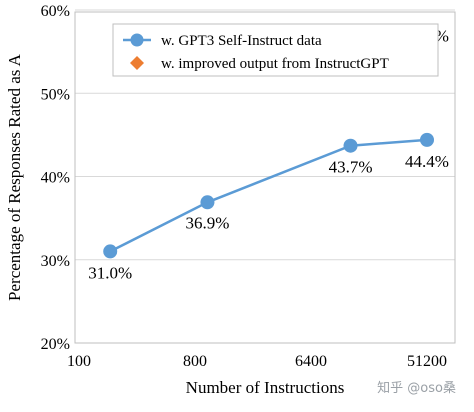 The width and height of the screenshot is (474, 412). Describe the element at coordinates (207, 222) in the screenshot. I see `data-label-gpt3: 36.9%` at that location.